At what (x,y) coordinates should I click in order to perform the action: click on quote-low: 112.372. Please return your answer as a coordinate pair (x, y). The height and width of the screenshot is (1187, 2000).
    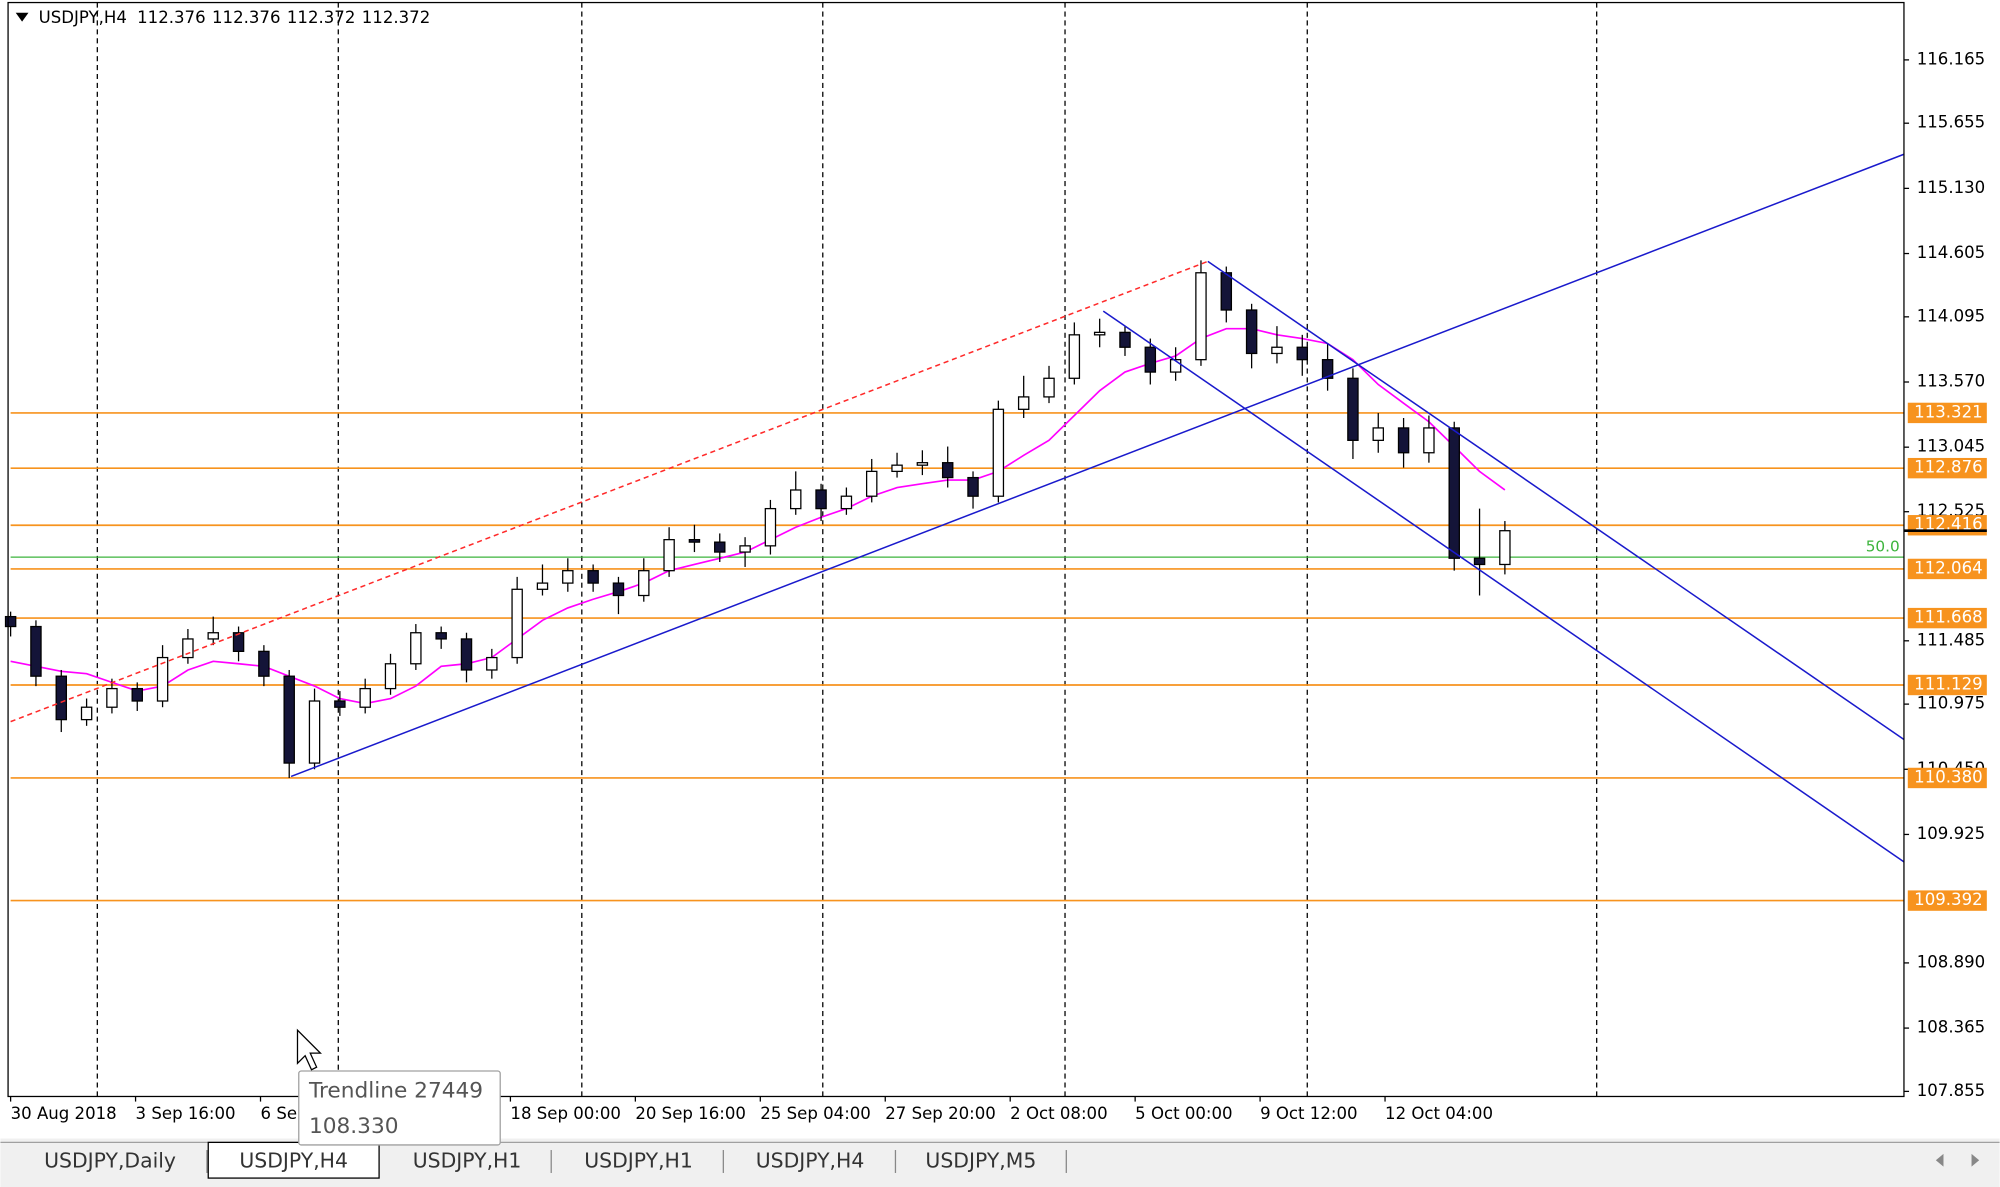
    Looking at the image, I should click on (321, 16).